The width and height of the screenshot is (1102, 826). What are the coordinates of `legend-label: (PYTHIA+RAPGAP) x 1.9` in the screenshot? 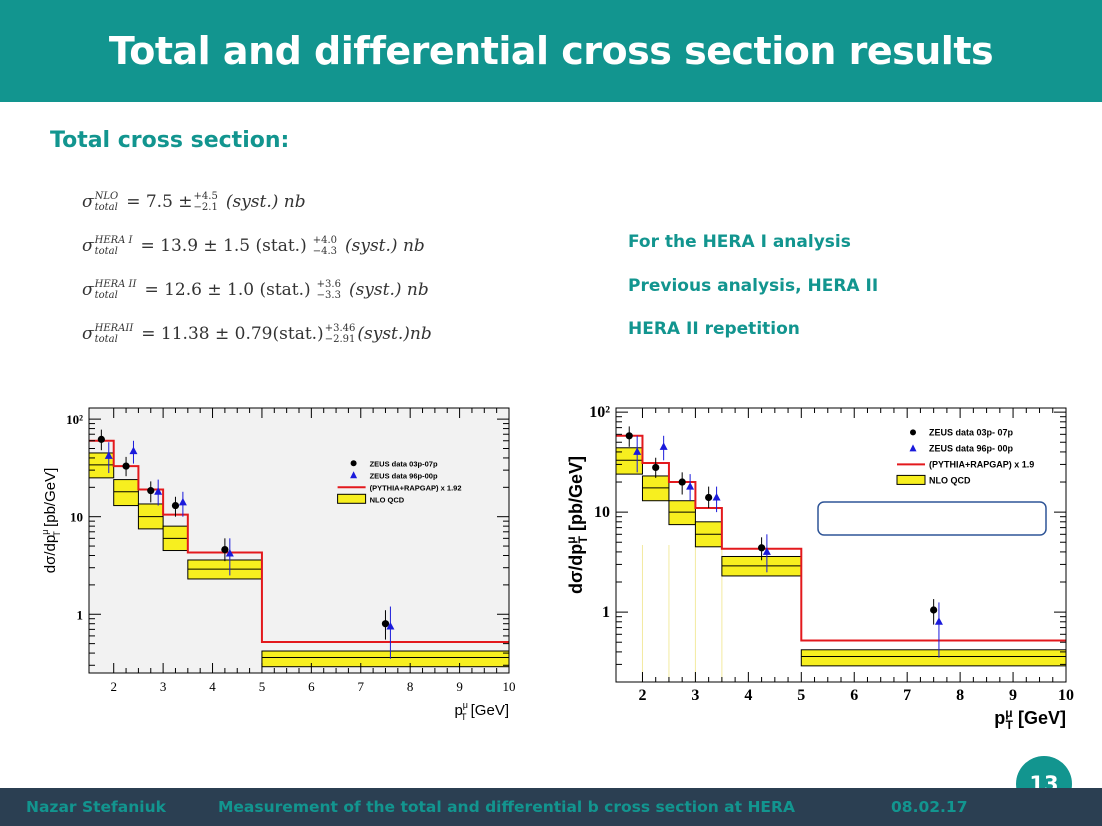 It's located at (981, 464).